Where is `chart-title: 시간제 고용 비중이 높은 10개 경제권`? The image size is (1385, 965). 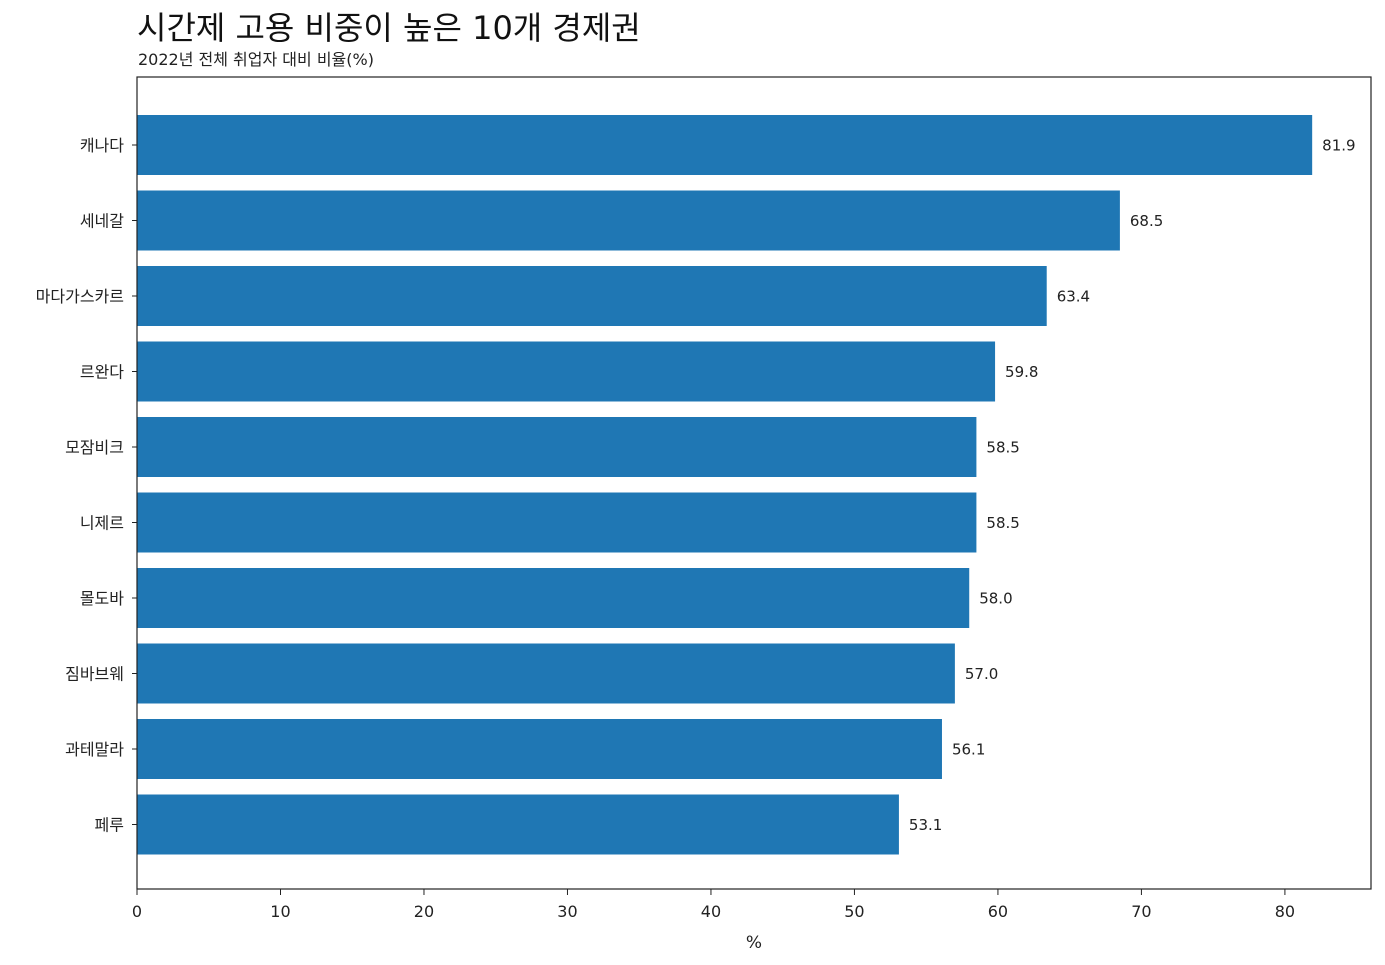
chart-title: 시간제 고용 비중이 높은 10개 경제권 is located at coordinates (389, 28).